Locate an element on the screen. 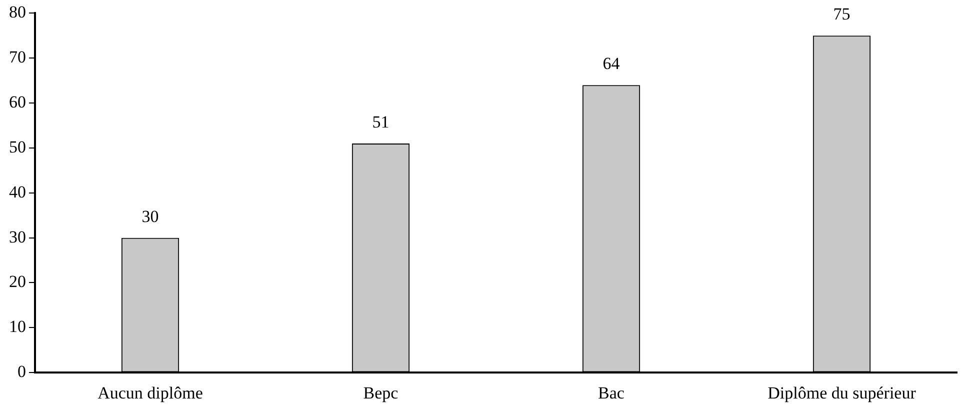 Image resolution: width=979 pixels, height=411 pixels. x-tick-label: Diplôme du supérieur is located at coordinates (842, 392).